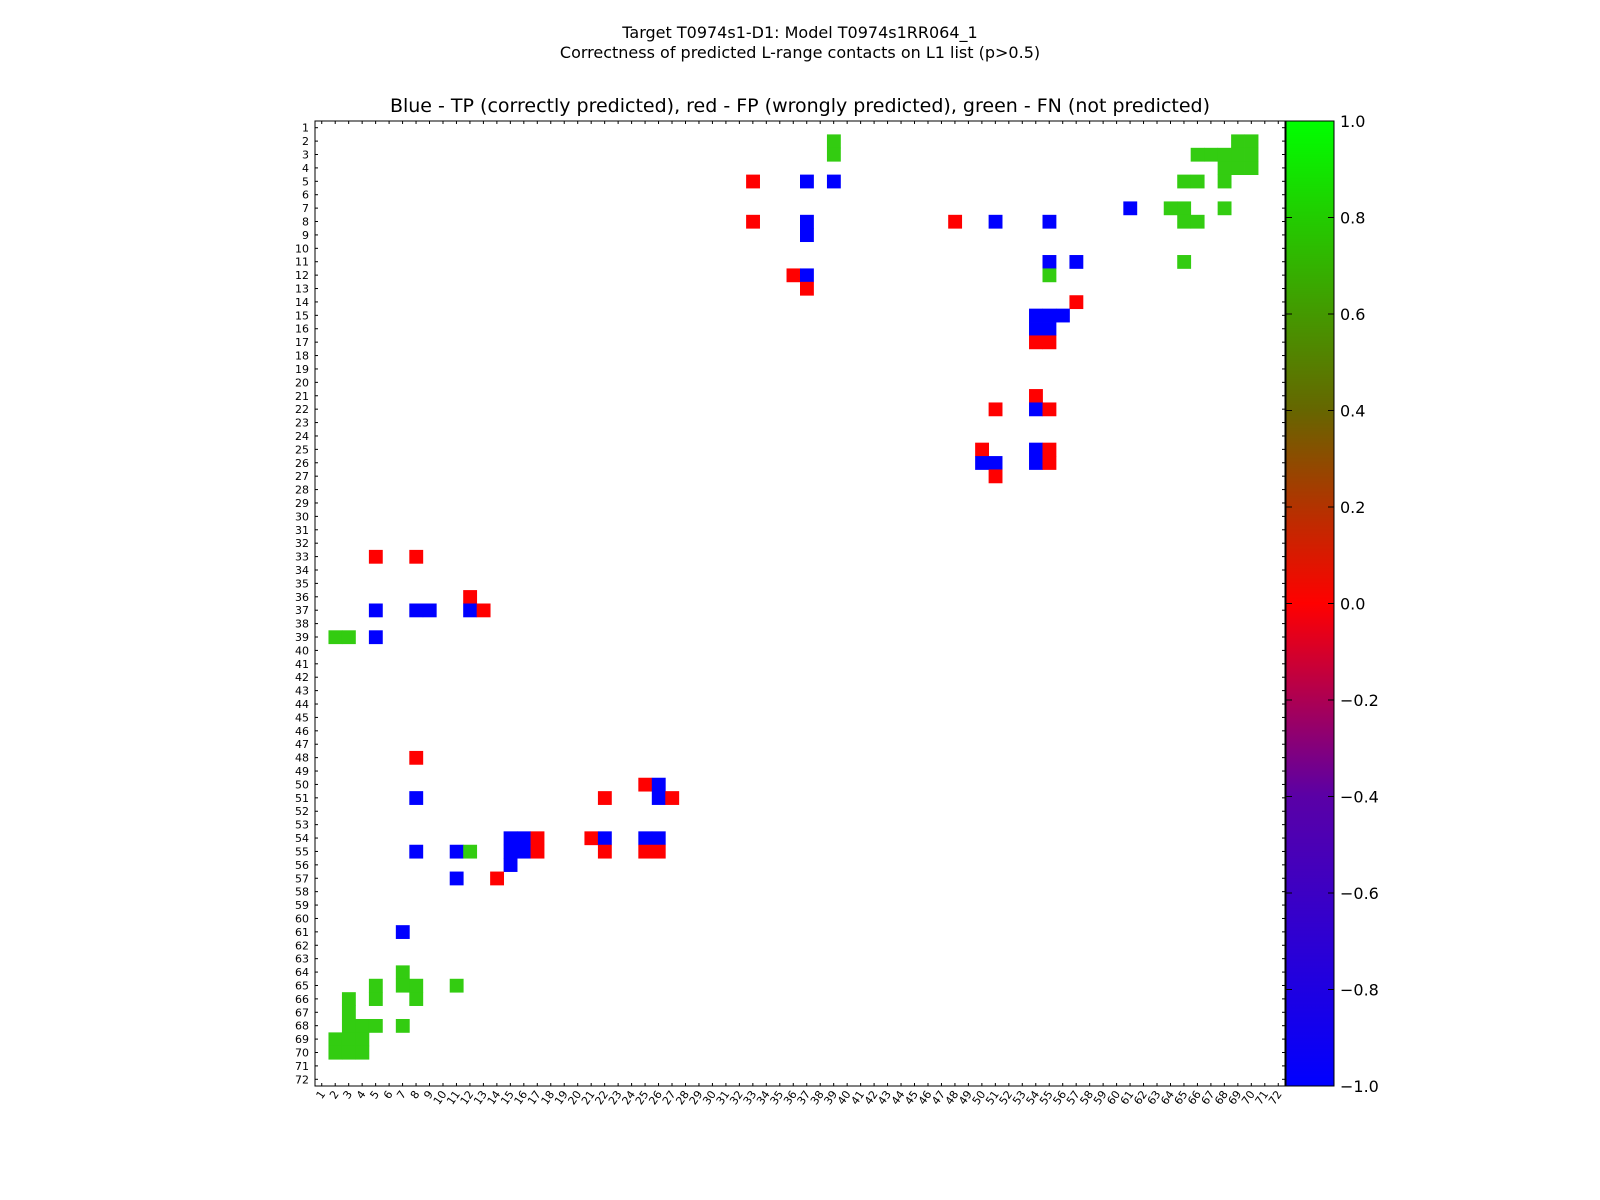 This screenshot has height=1200, width=1600. What do you see at coordinates (302, 650) in the screenshot?
I see `y-tick-label-40: 40` at bounding box center [302, 650].